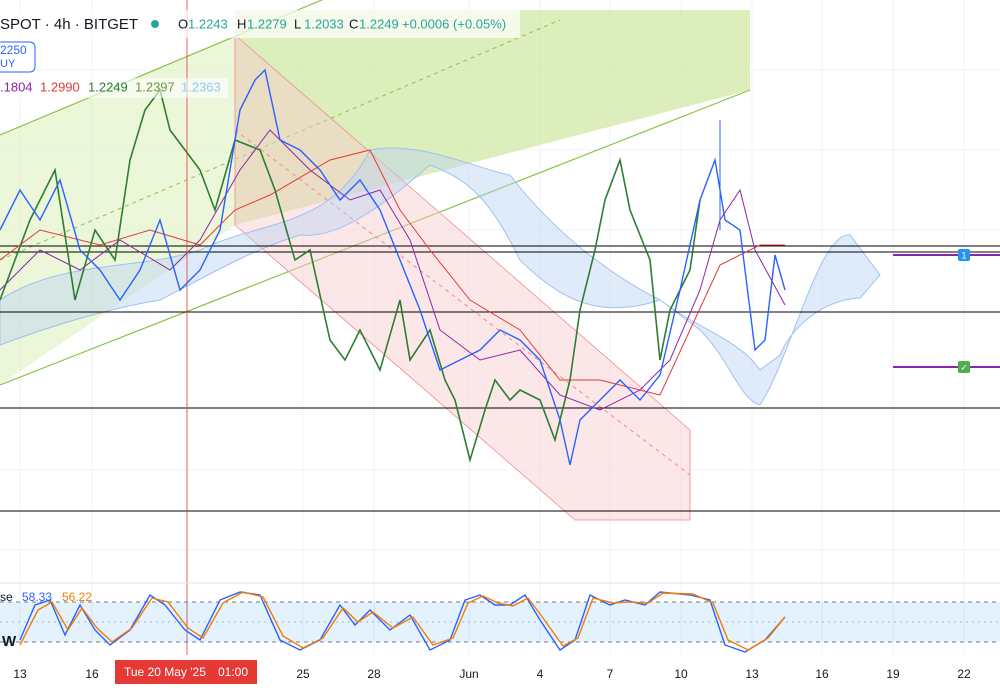  Describe the element at coordinates (208, 23) in the screenshot. I see `ohlc-value: 1.2243` at that location.